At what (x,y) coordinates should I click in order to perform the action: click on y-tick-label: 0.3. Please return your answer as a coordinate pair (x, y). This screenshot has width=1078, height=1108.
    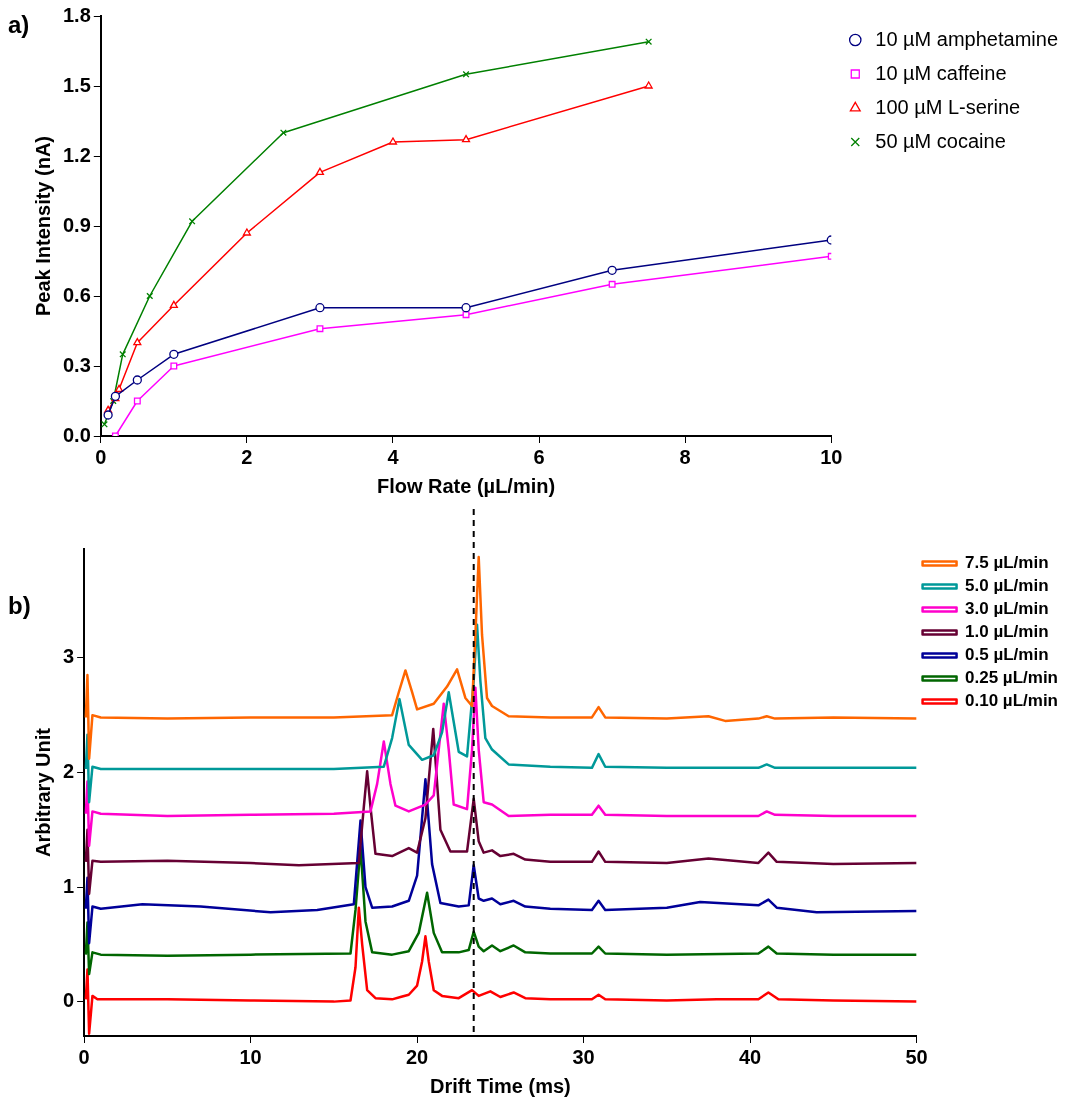
    Looking at the image, I should click on (76, 364).